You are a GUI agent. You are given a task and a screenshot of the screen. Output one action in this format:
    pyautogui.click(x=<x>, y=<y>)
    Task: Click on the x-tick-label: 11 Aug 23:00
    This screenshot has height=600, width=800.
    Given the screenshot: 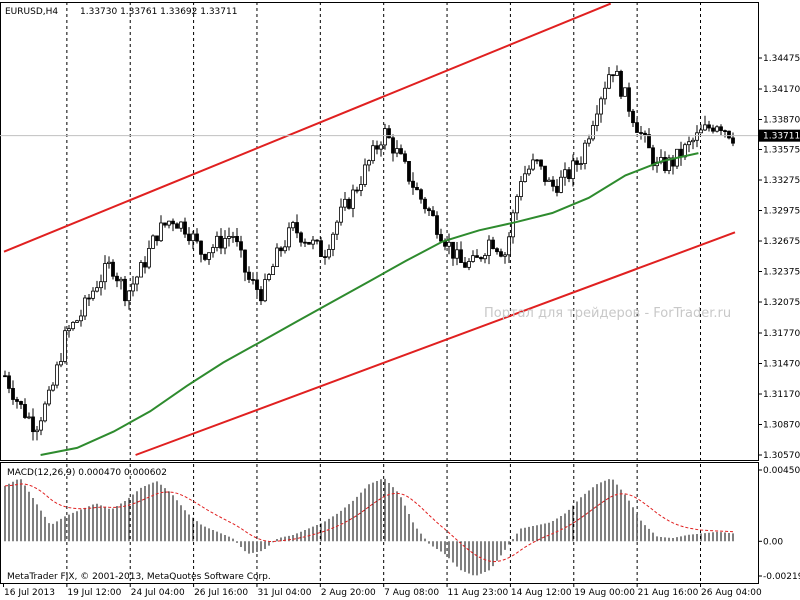 What is the action you would take?
    pyautogui.click(x=478, y=593)
    